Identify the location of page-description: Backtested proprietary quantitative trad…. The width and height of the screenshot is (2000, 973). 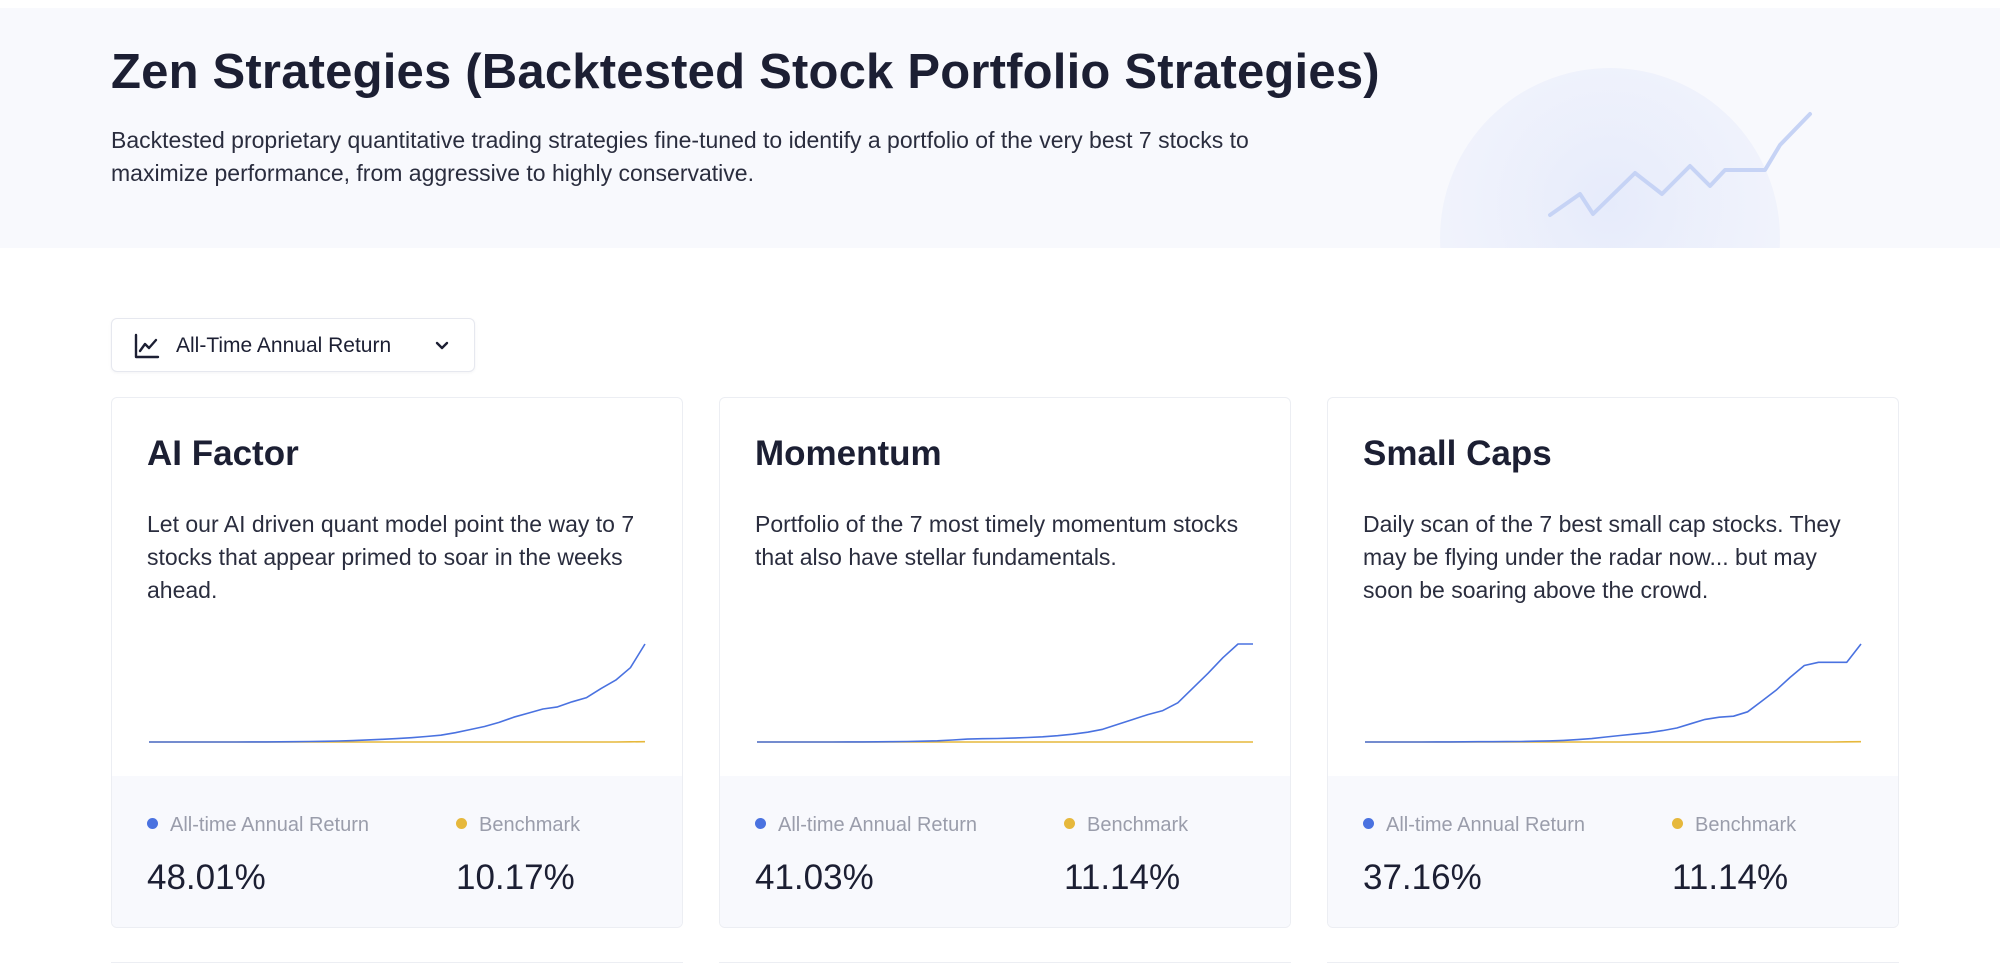
(731, 157).